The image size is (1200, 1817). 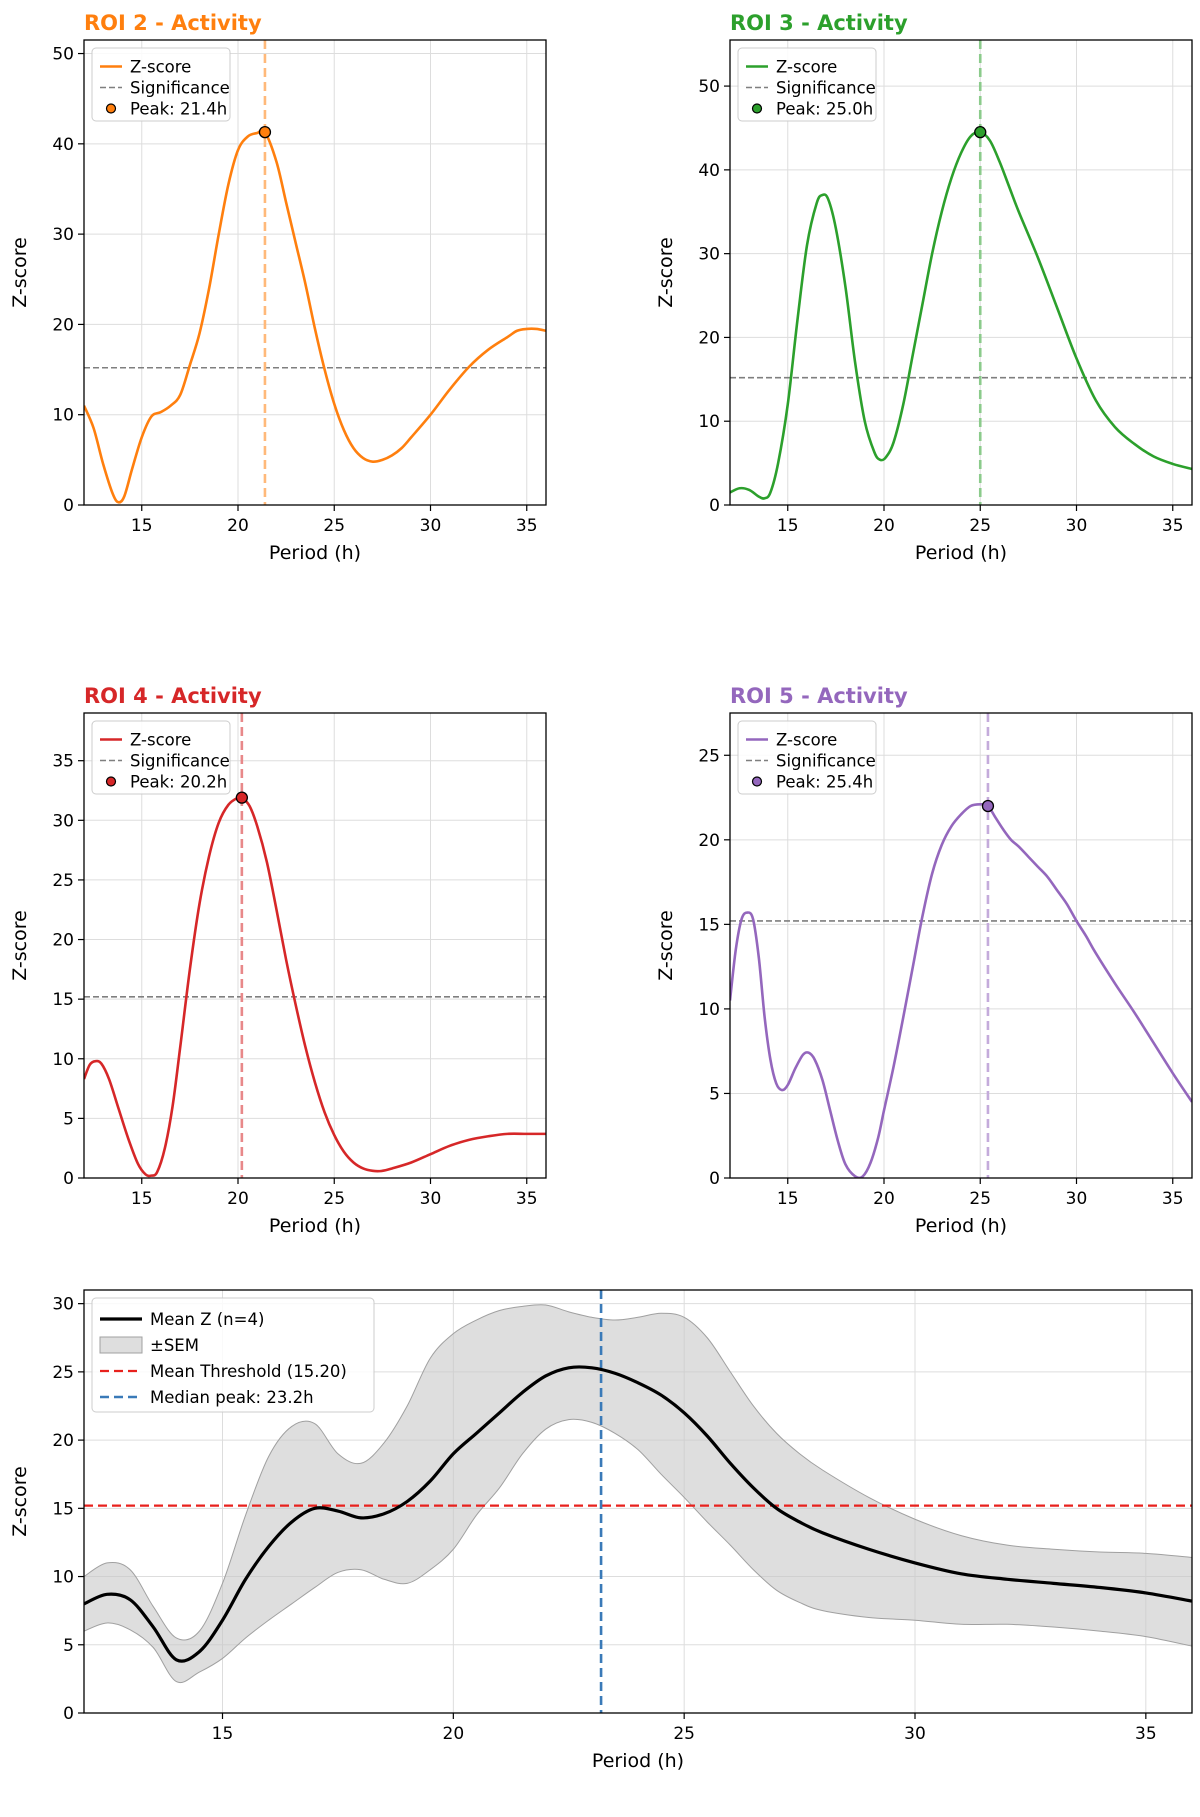 What do you see at coordinates (178, 782) in the screenshot?
I see `legend-label: Peak: 20.2h` at bounding box center [178, 782].